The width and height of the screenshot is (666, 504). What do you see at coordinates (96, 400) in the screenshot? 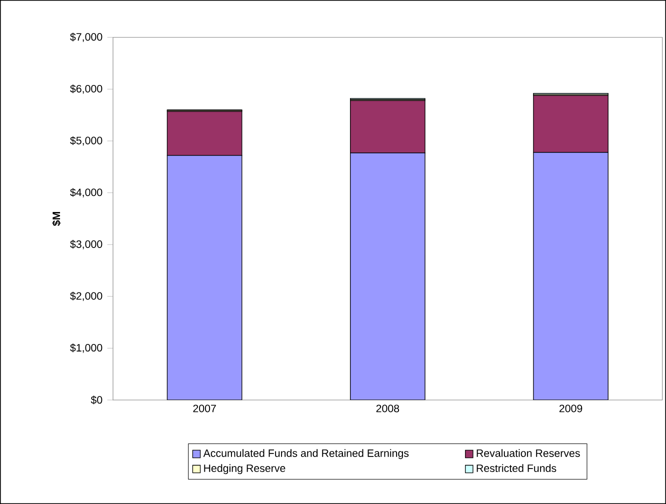
I see `y-tick-label: $0` at bounding box center [96, 400].